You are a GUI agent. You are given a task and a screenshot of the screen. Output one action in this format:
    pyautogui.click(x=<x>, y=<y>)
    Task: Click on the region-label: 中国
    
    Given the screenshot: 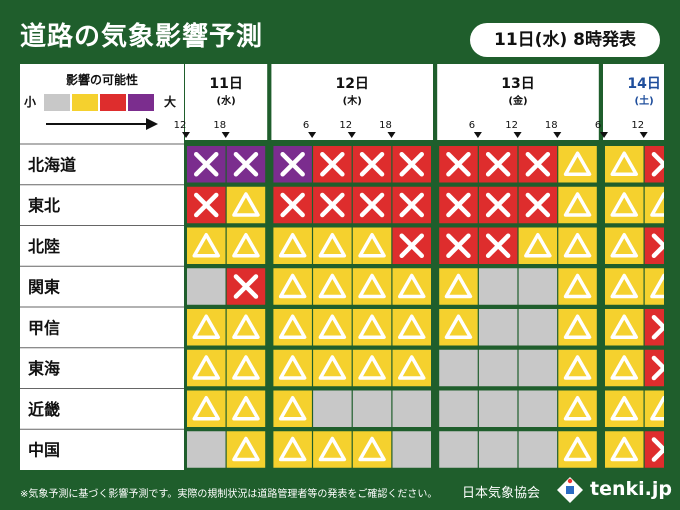 What is the action you would take?
    pyautogui.click(x=44, y=450)
    